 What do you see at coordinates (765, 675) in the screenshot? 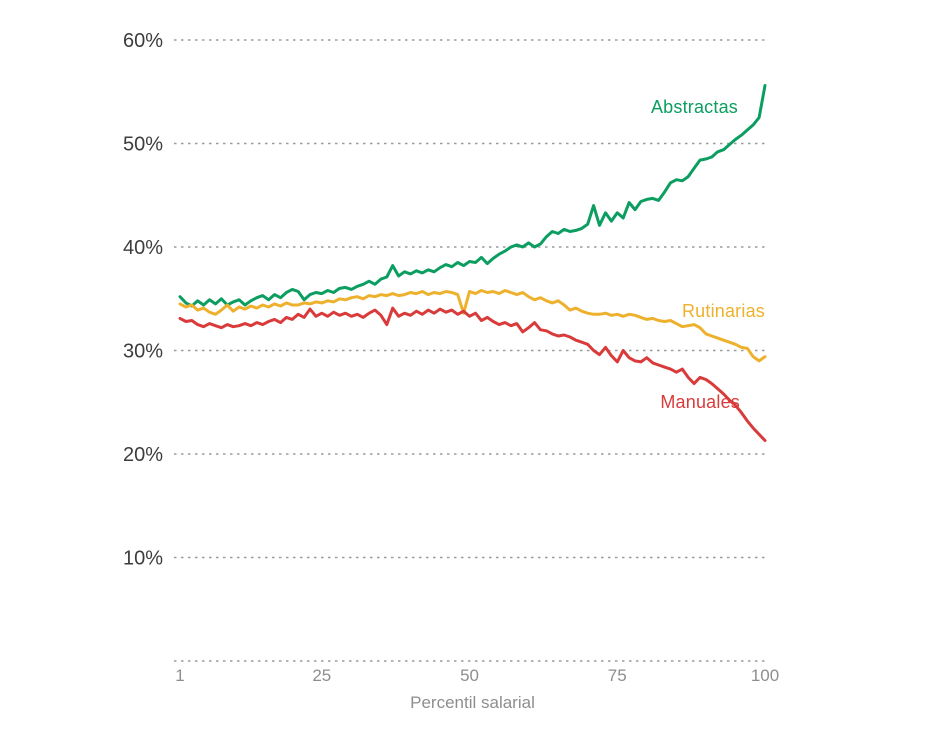
I see `x-axis-tick-100: 100` at bounding box center [765, 675].